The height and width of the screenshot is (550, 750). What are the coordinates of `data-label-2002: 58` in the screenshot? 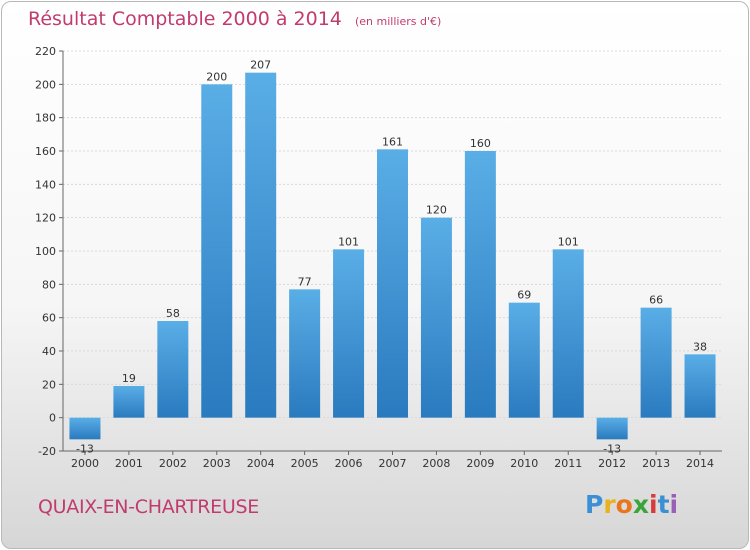 It's located at (173, 313).